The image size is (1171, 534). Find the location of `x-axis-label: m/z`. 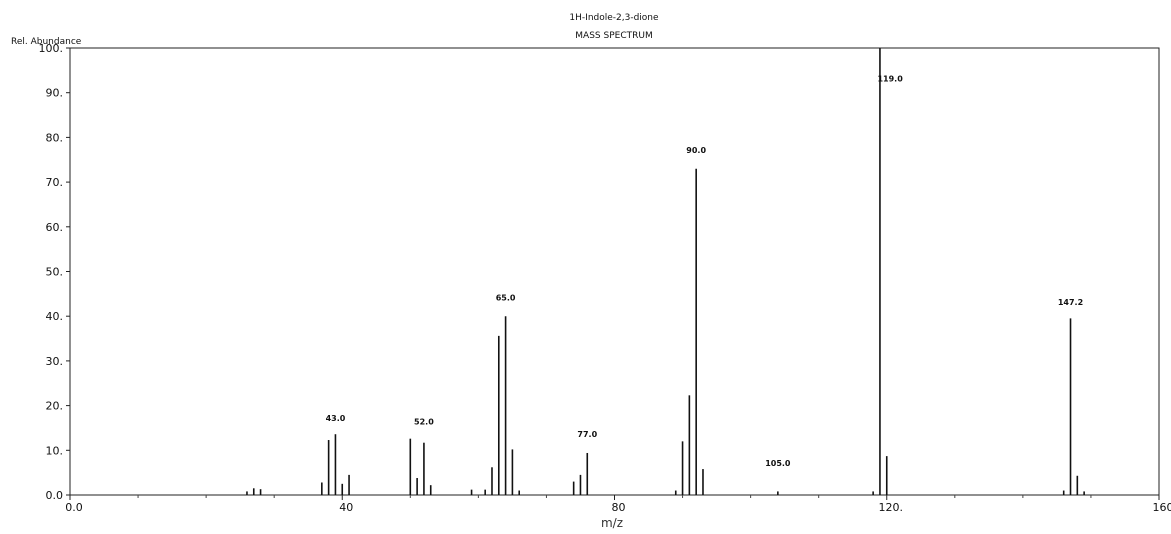

x-axis-label: m/z is located at coordinates (612, 523).